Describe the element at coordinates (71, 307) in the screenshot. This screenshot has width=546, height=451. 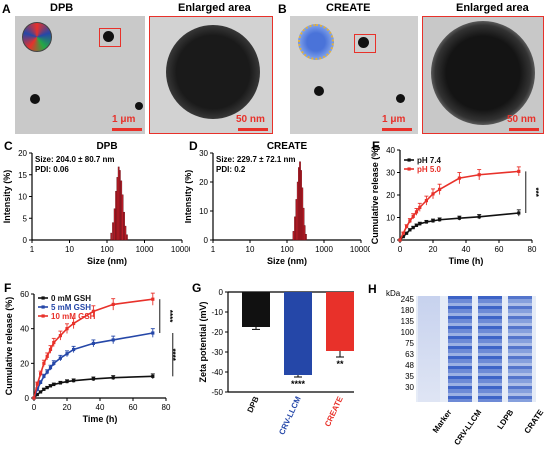
I see `legend-label: 5 mM GSH` at that location.